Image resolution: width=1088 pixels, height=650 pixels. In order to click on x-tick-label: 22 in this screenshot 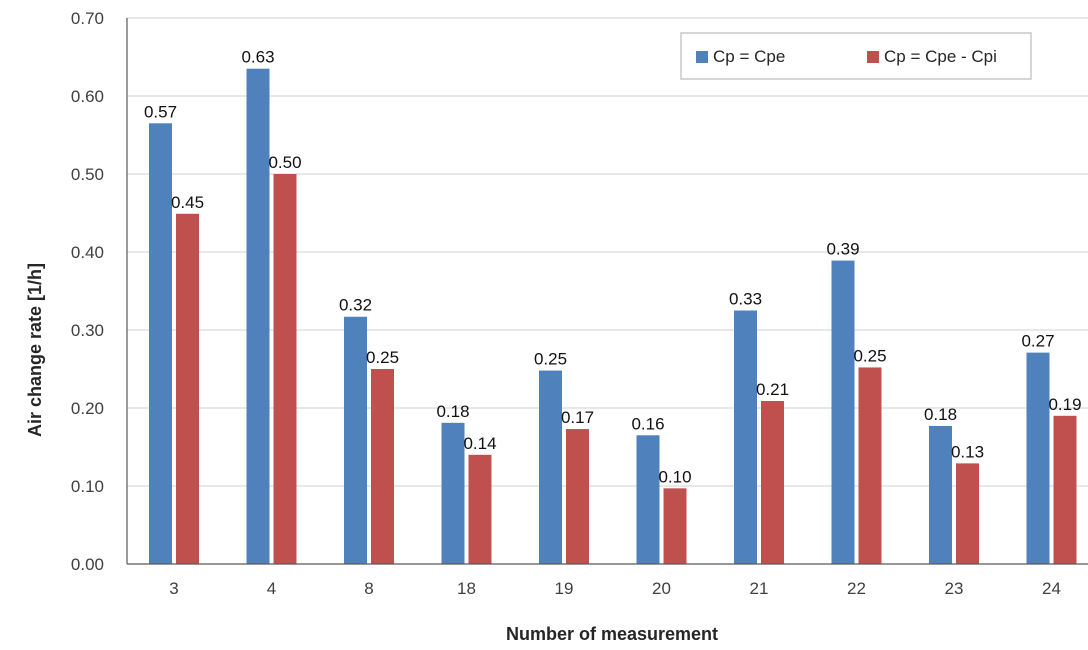, I will do `click(856, 588)`.